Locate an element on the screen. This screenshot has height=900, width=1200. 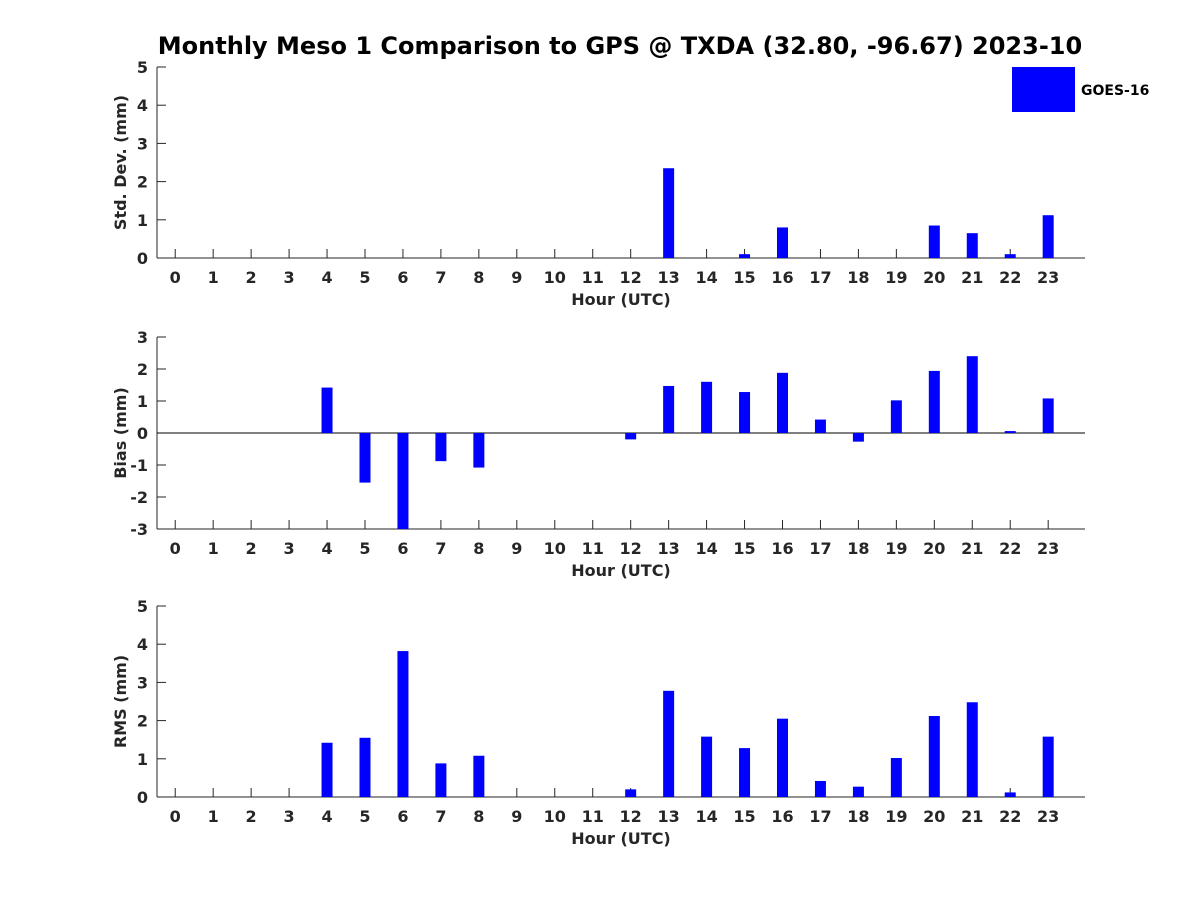
x-tick-label: 22 is located at coordinates (1010, 548).